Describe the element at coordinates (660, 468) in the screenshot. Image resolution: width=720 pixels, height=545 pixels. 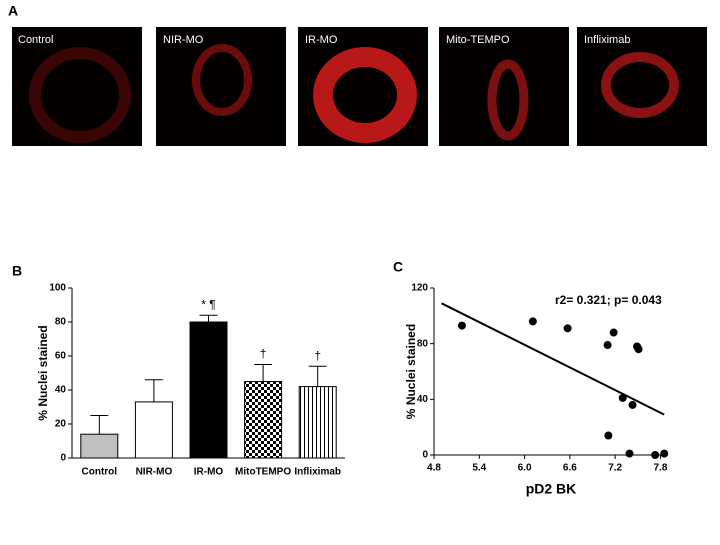
I see `x-tick-label: 7.8` at that location.